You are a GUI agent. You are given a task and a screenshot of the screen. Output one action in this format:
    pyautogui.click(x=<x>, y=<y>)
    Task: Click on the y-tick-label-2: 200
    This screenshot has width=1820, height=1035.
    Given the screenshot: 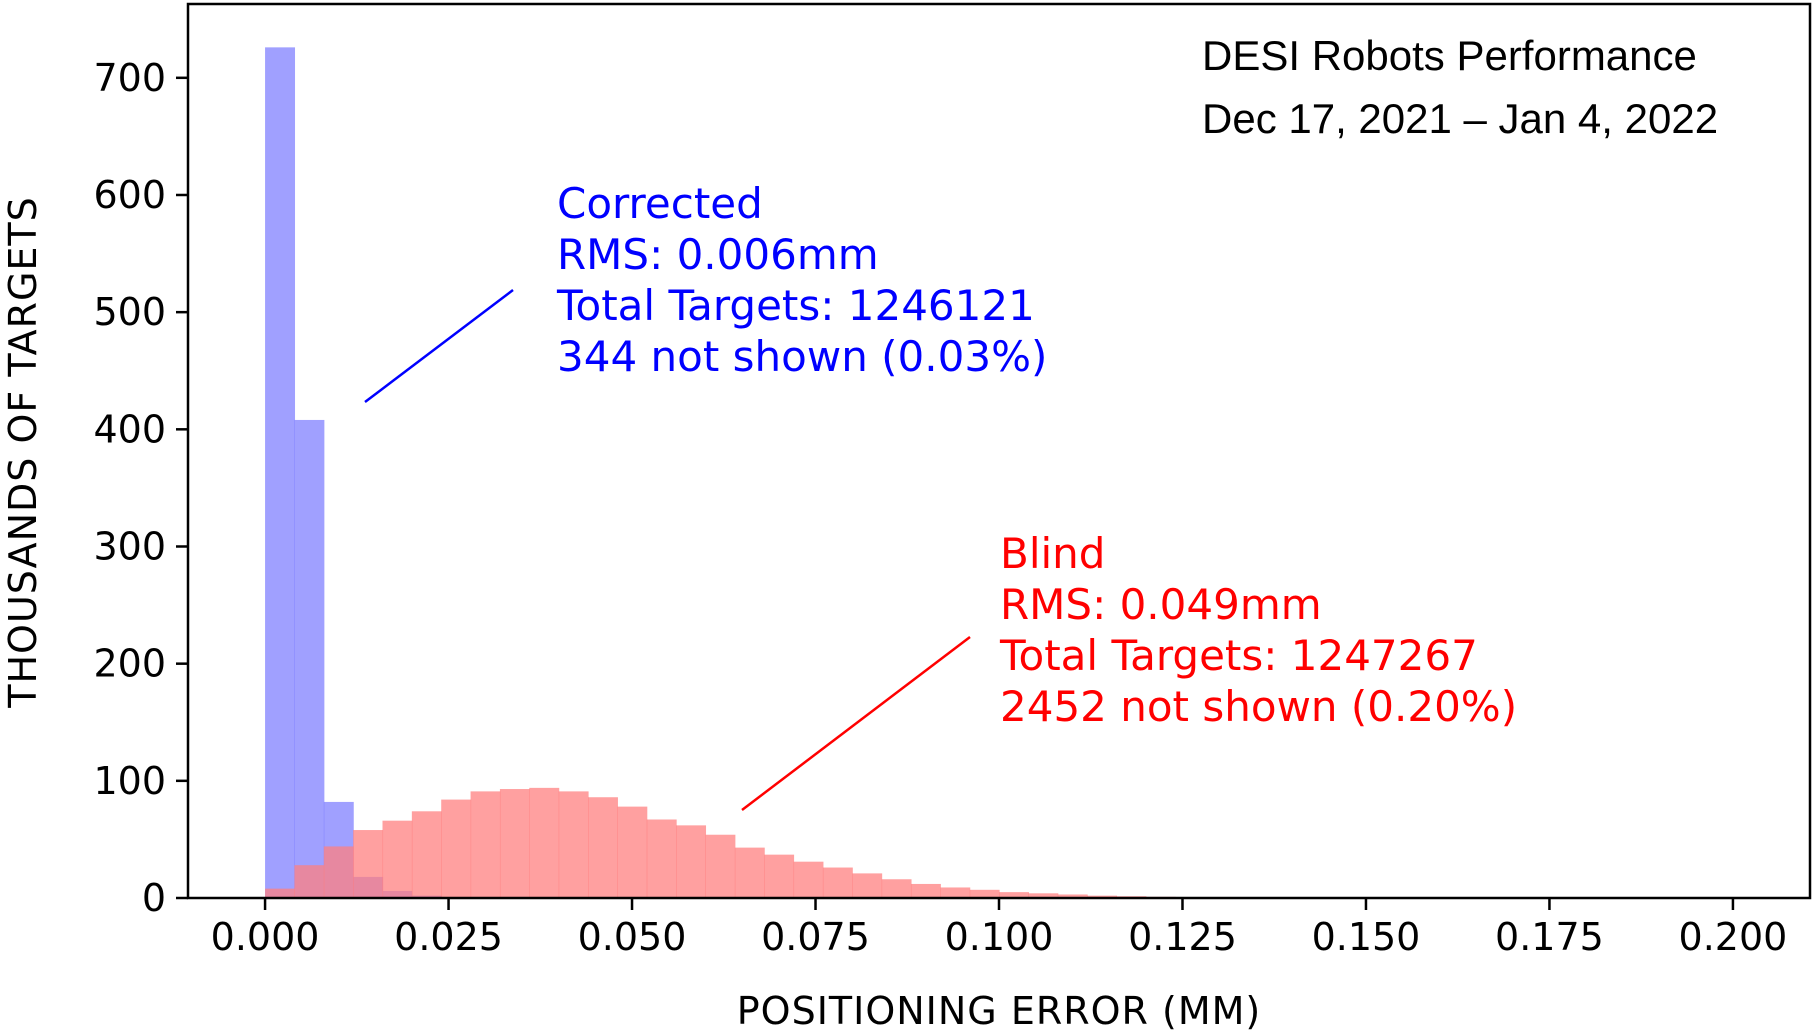 What is the action you would take?
    pyautogui.click(x=129, y=664)
    